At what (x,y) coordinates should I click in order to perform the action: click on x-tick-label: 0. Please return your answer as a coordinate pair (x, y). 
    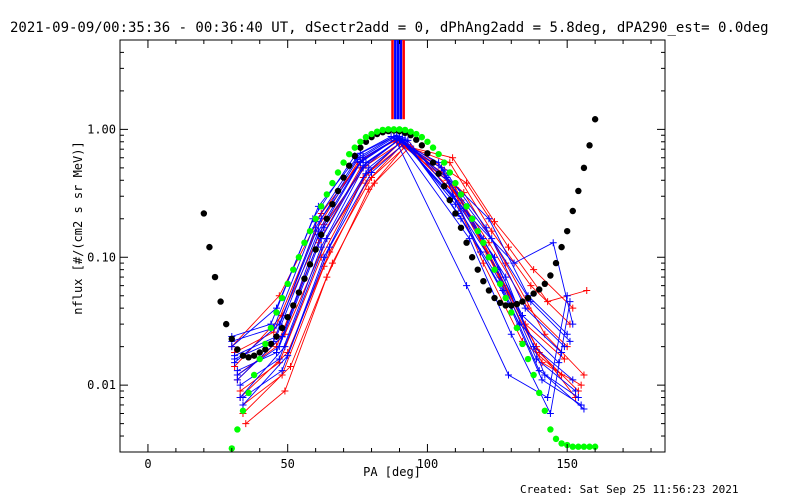
    Looking at the image, I should click on (147, 464).